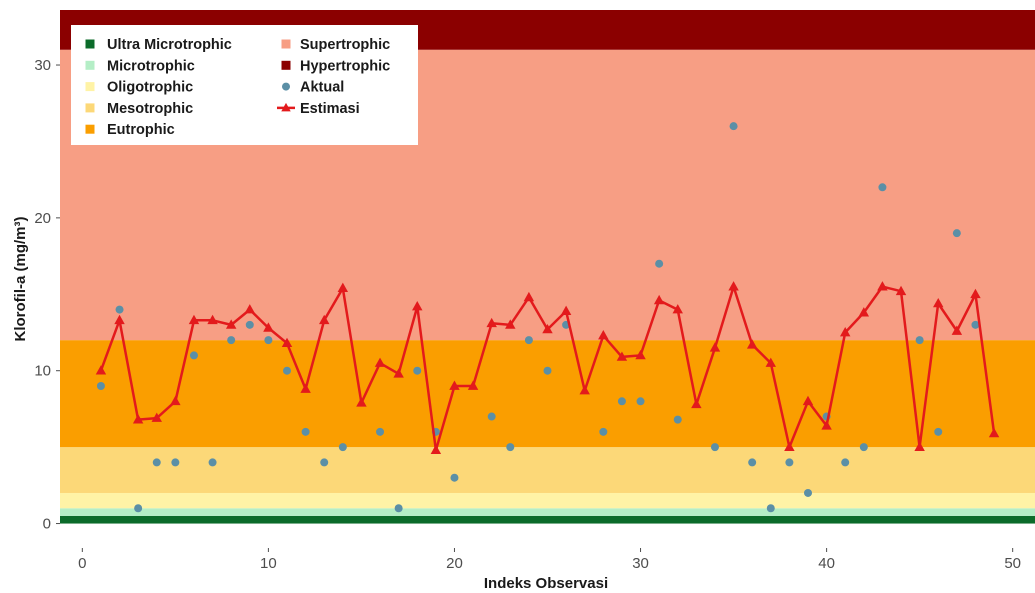  Describe the element at coordinates (454, 563) in the screenshot. I see `x-tick-label: 20` at that location.